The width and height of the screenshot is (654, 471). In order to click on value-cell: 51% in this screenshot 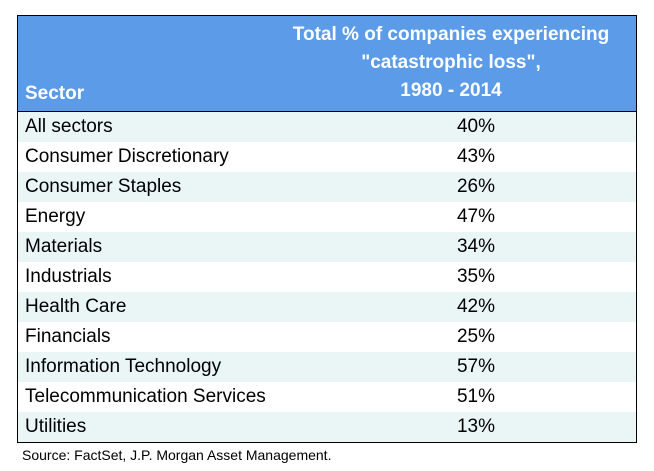, I will do `click(476, 396)`.